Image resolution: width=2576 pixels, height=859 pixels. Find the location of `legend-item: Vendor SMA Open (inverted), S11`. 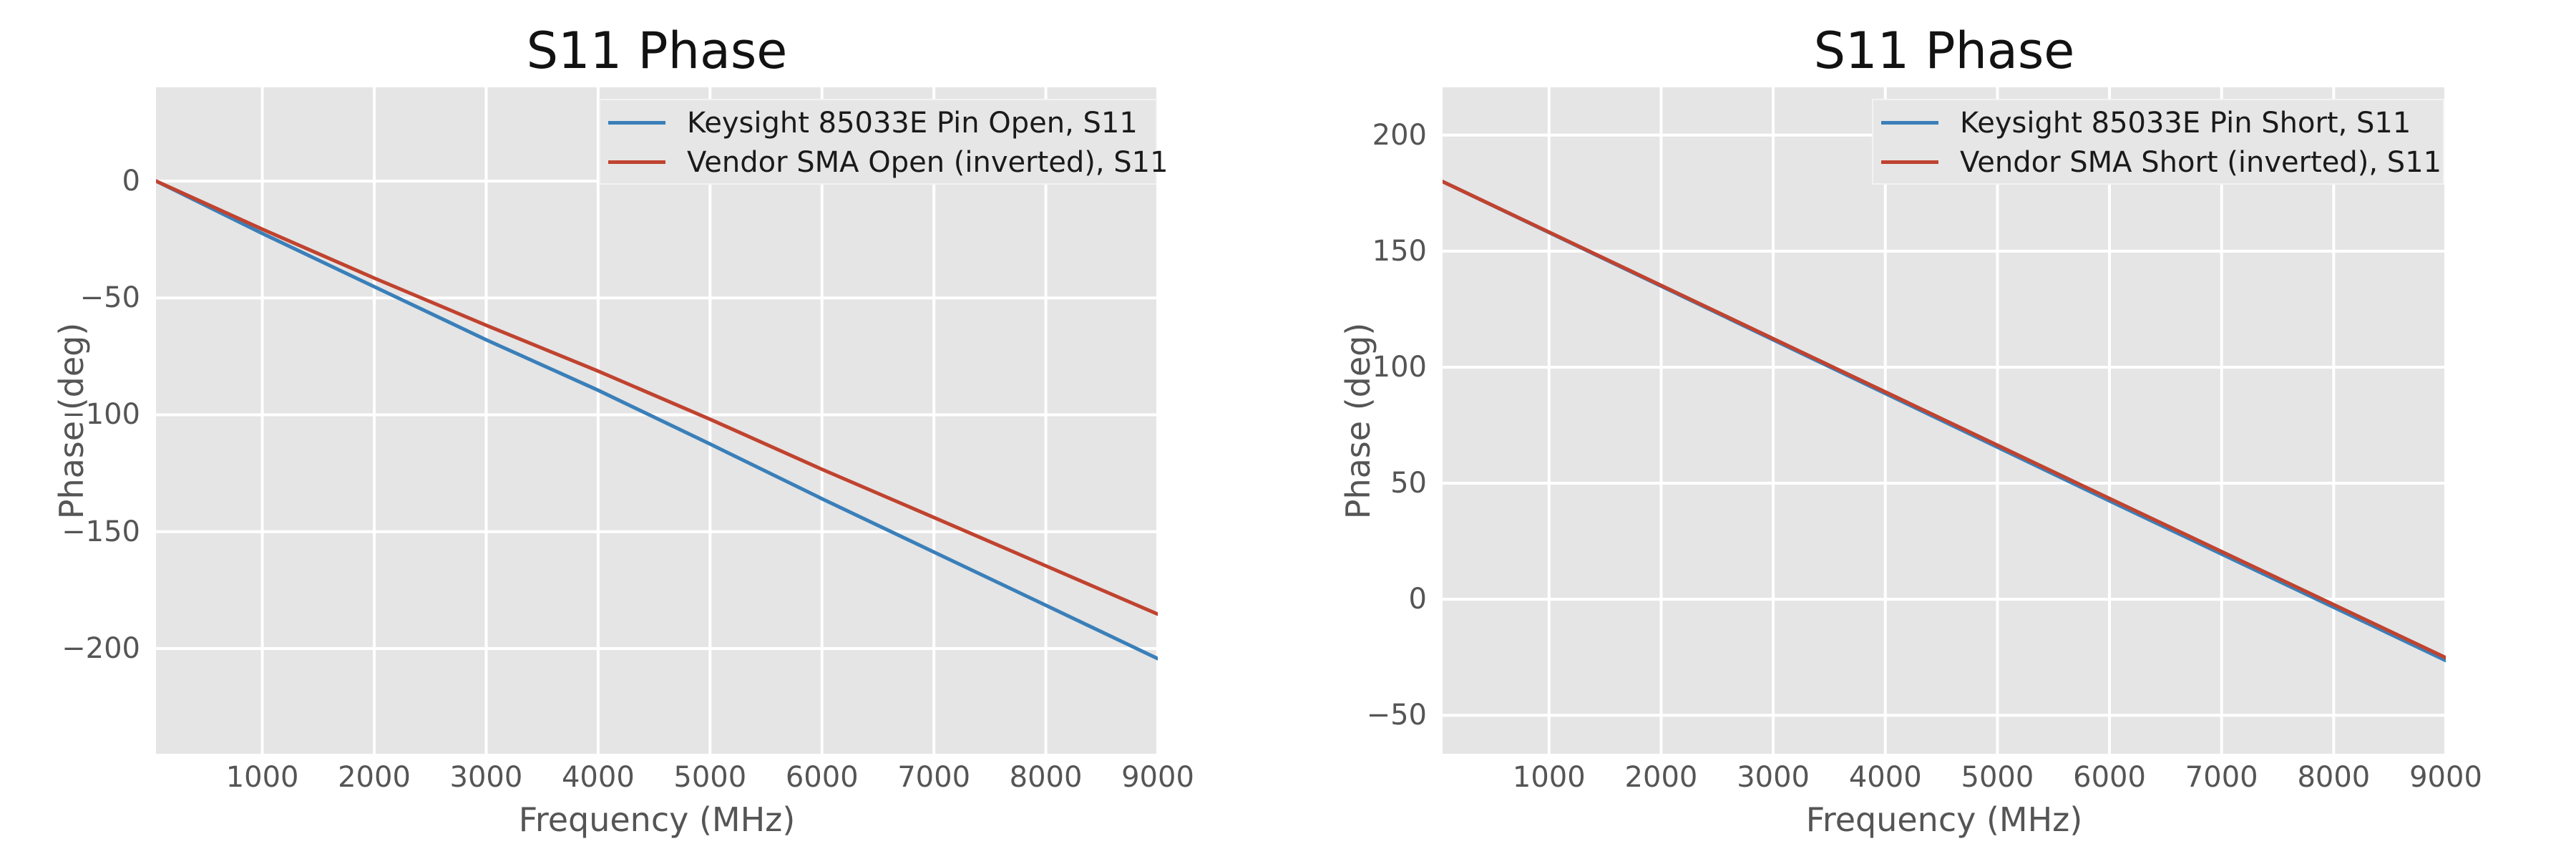

legend-item: Vendor SMA Open (inverted), S11 is located at coordinates (884, 162).